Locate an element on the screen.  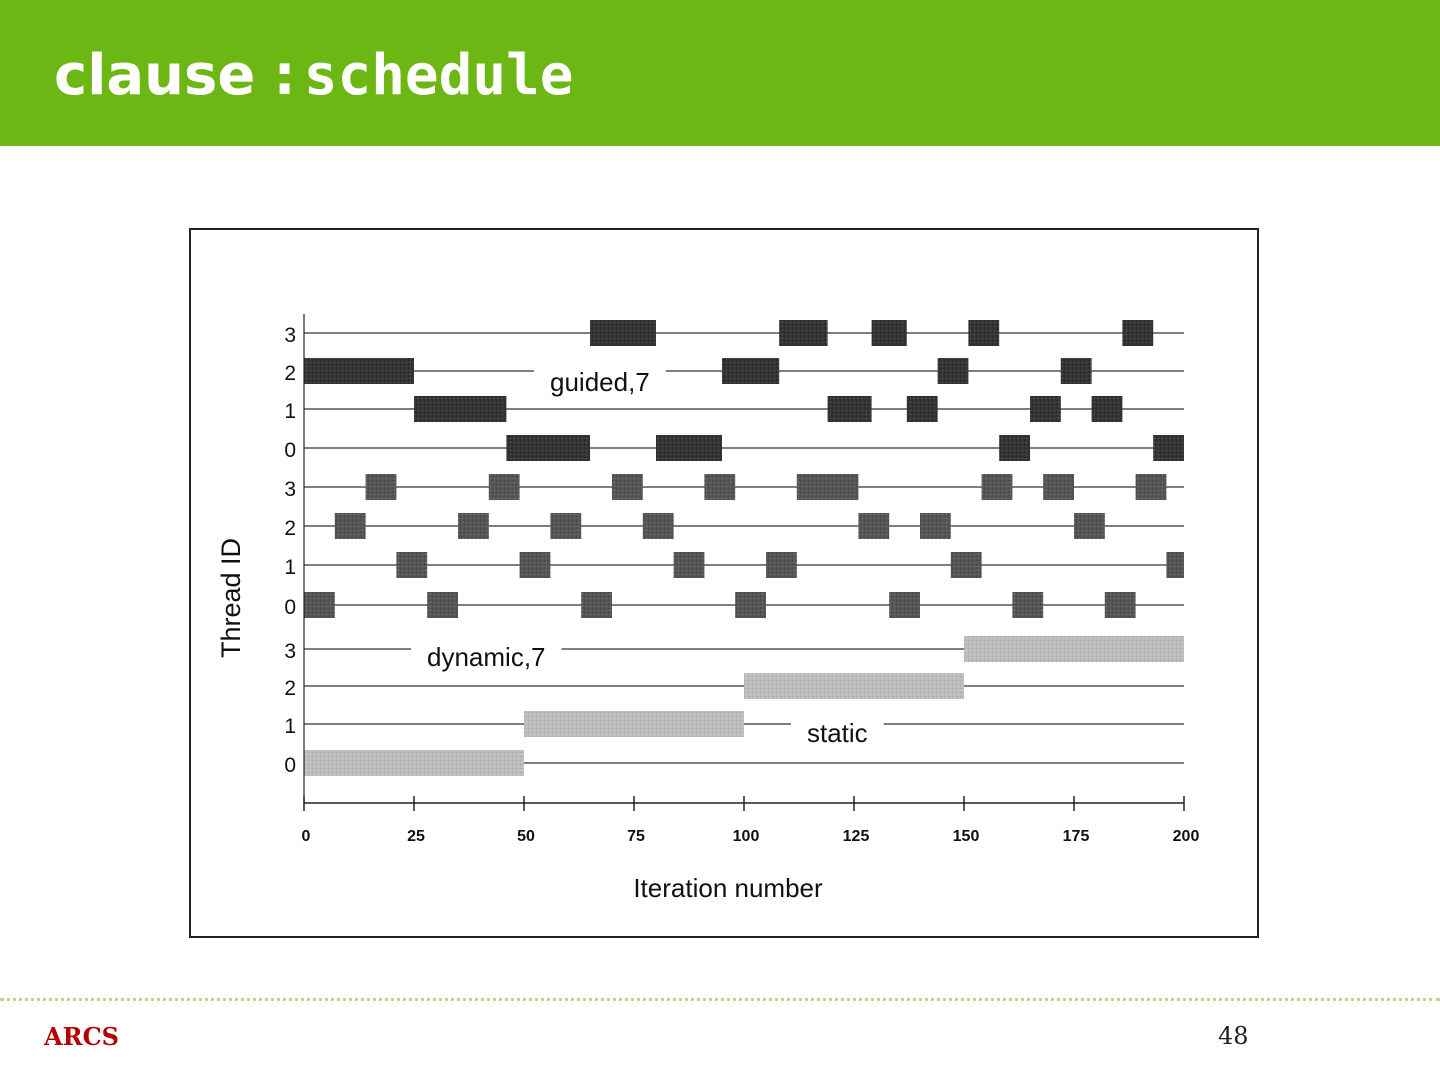
thread-row-dynamic-3: 3 is located at coordinates (734, 487).